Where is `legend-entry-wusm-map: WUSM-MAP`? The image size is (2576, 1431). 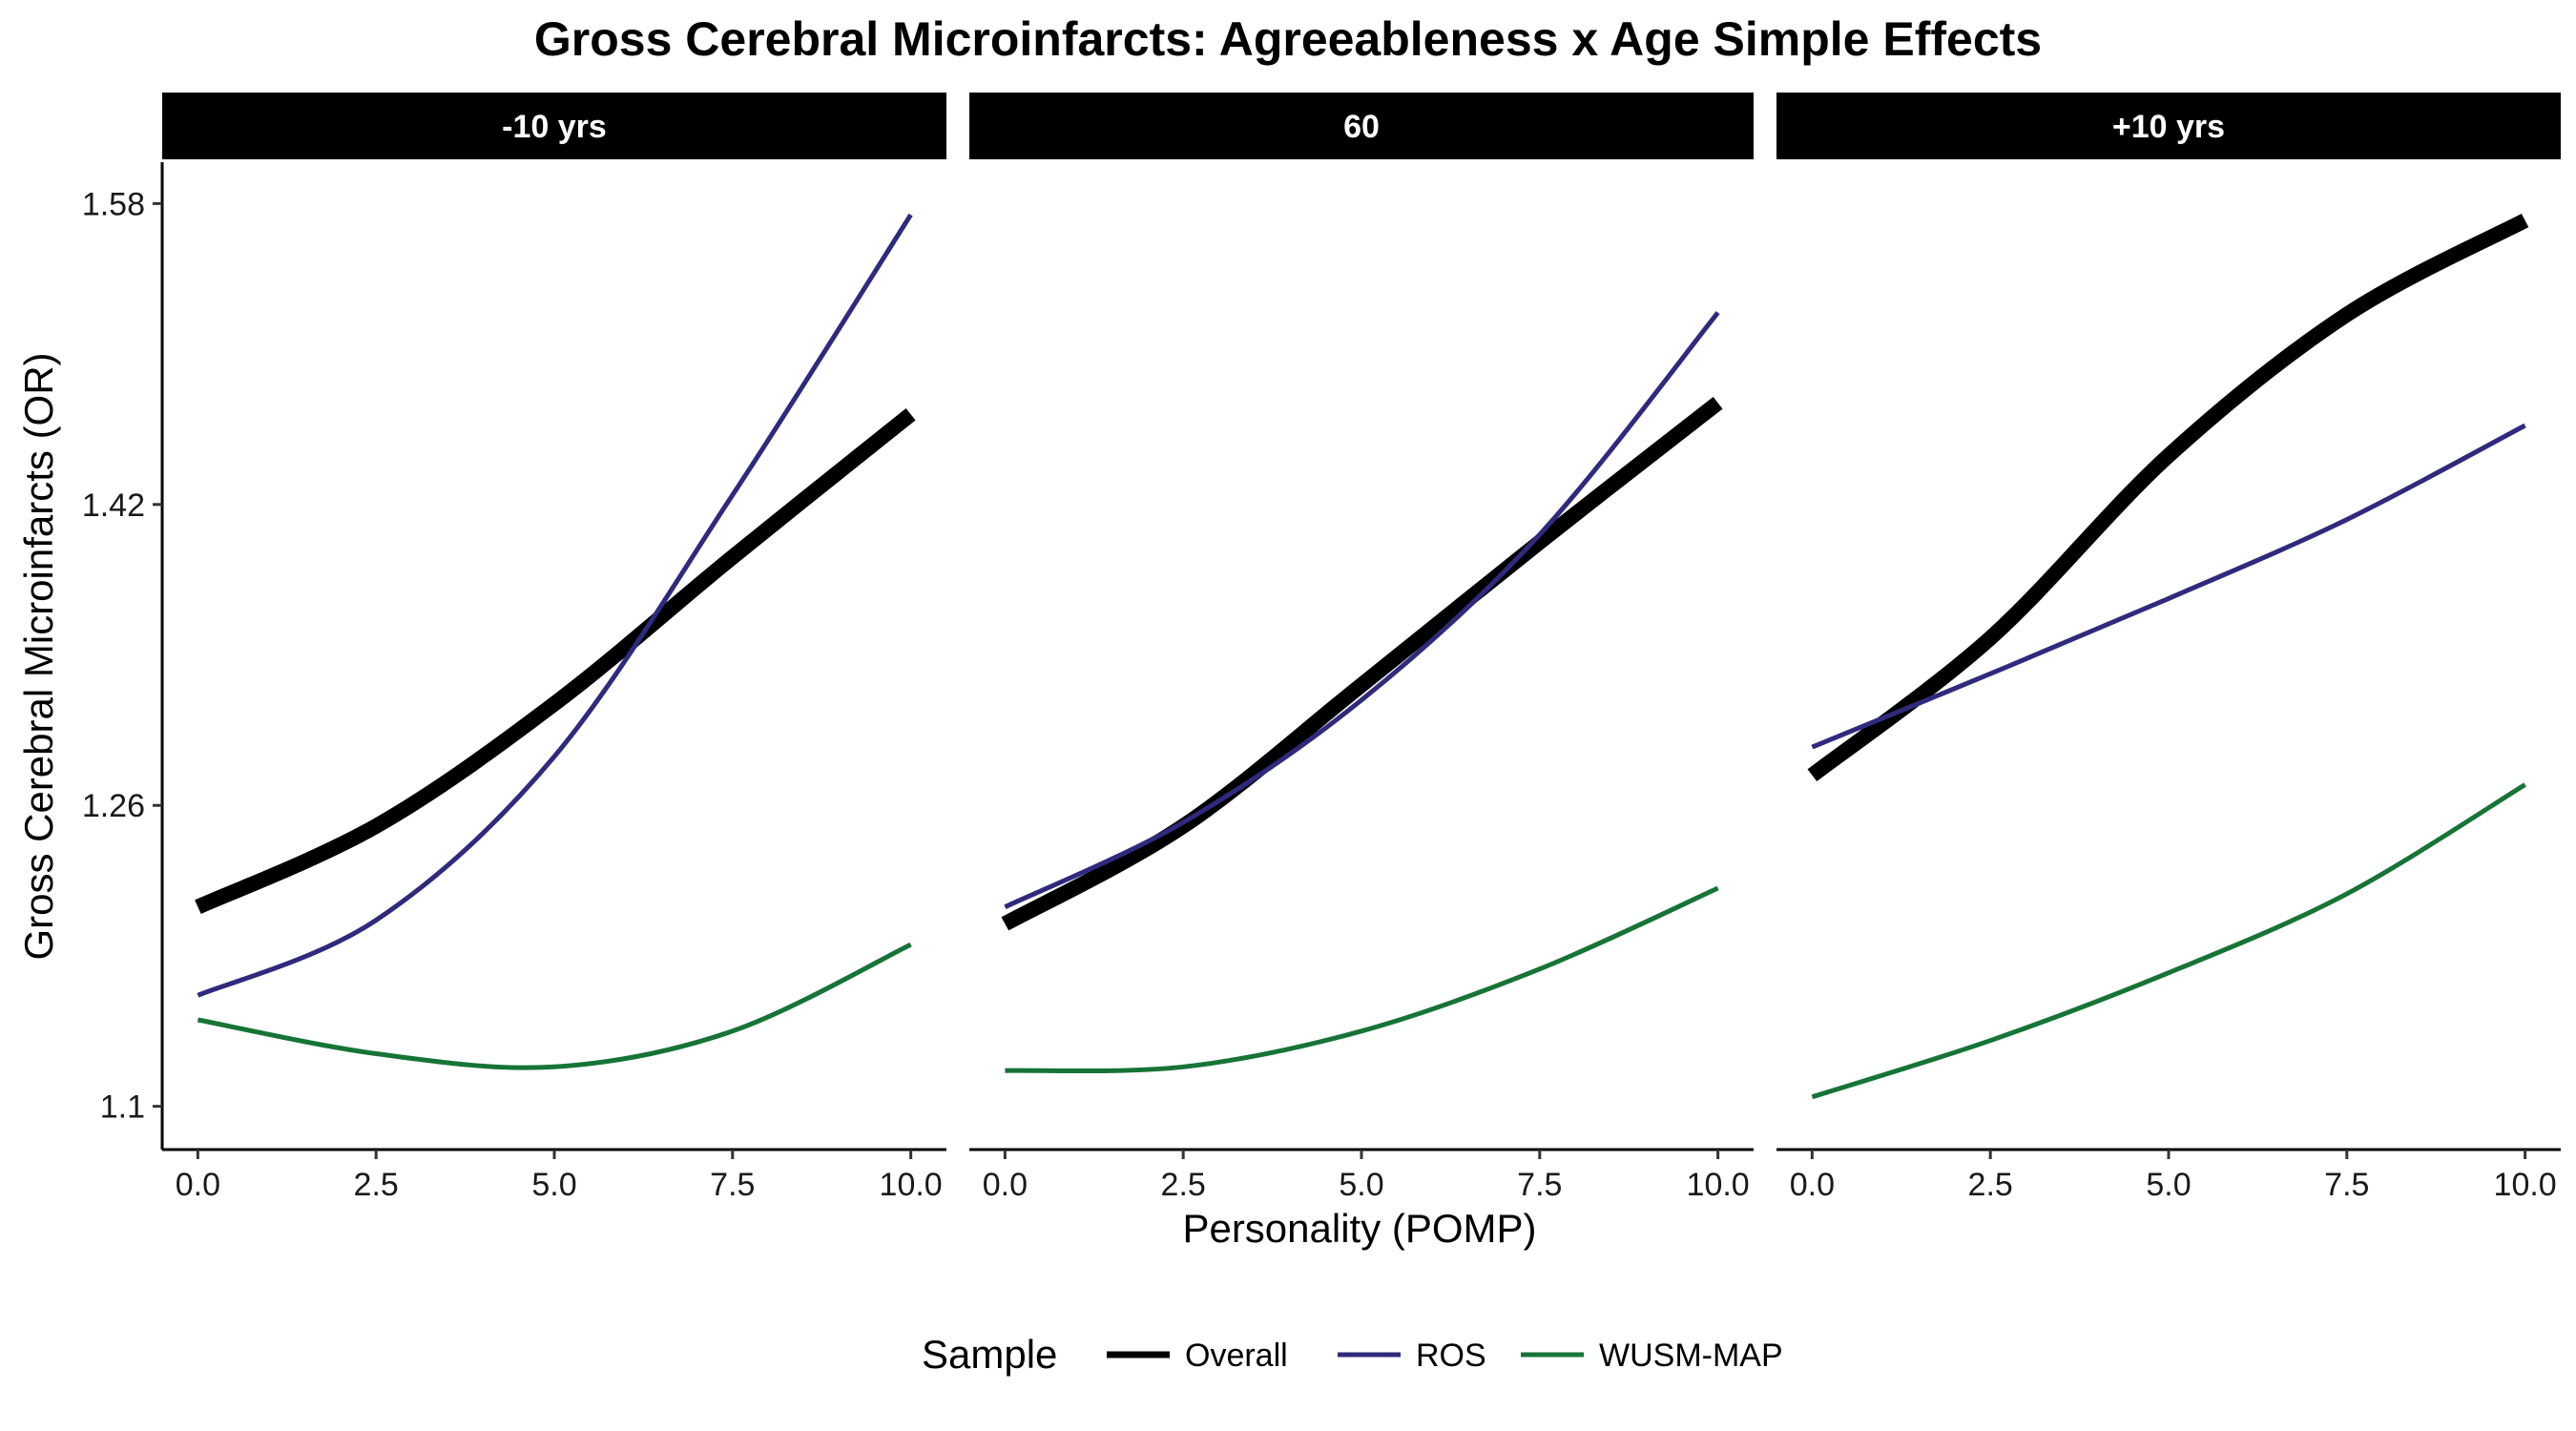
legend-entry-wusm-map: WUSM-MAP is located at coordinates (1652, 1356).